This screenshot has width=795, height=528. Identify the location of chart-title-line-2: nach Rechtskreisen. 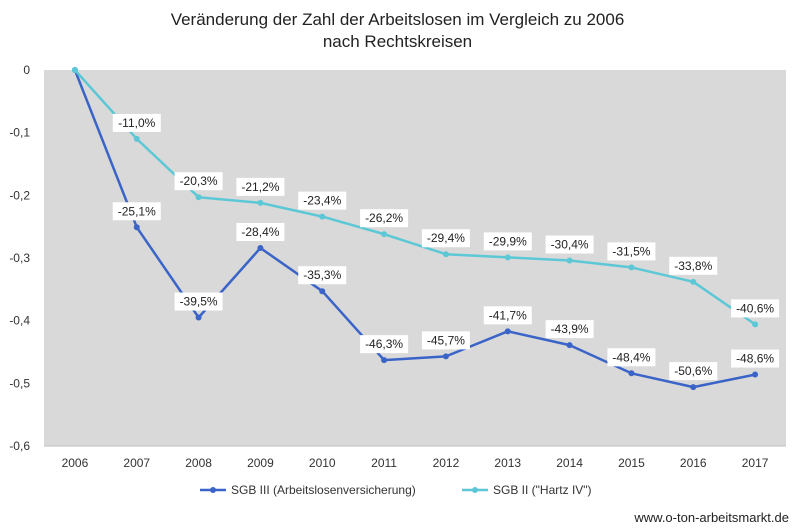
(397, 41).